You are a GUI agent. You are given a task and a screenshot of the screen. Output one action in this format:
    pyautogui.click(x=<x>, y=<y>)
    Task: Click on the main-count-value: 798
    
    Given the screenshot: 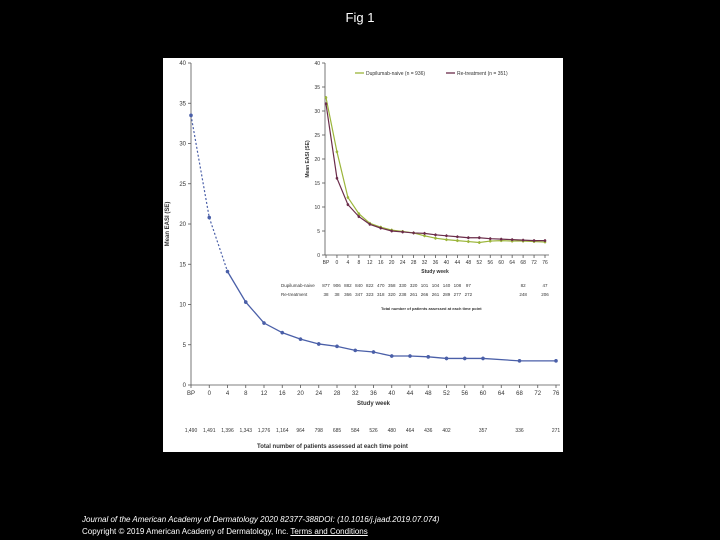 What is the action you would take?
    pyautogui.click(x=319, y=431)
    